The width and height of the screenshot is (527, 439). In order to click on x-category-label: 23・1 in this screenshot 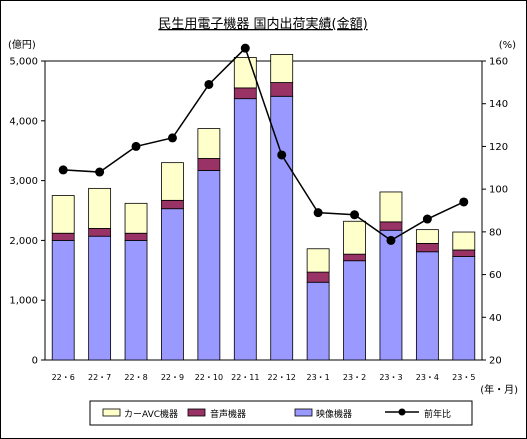, I will do `click(317, 377)`.